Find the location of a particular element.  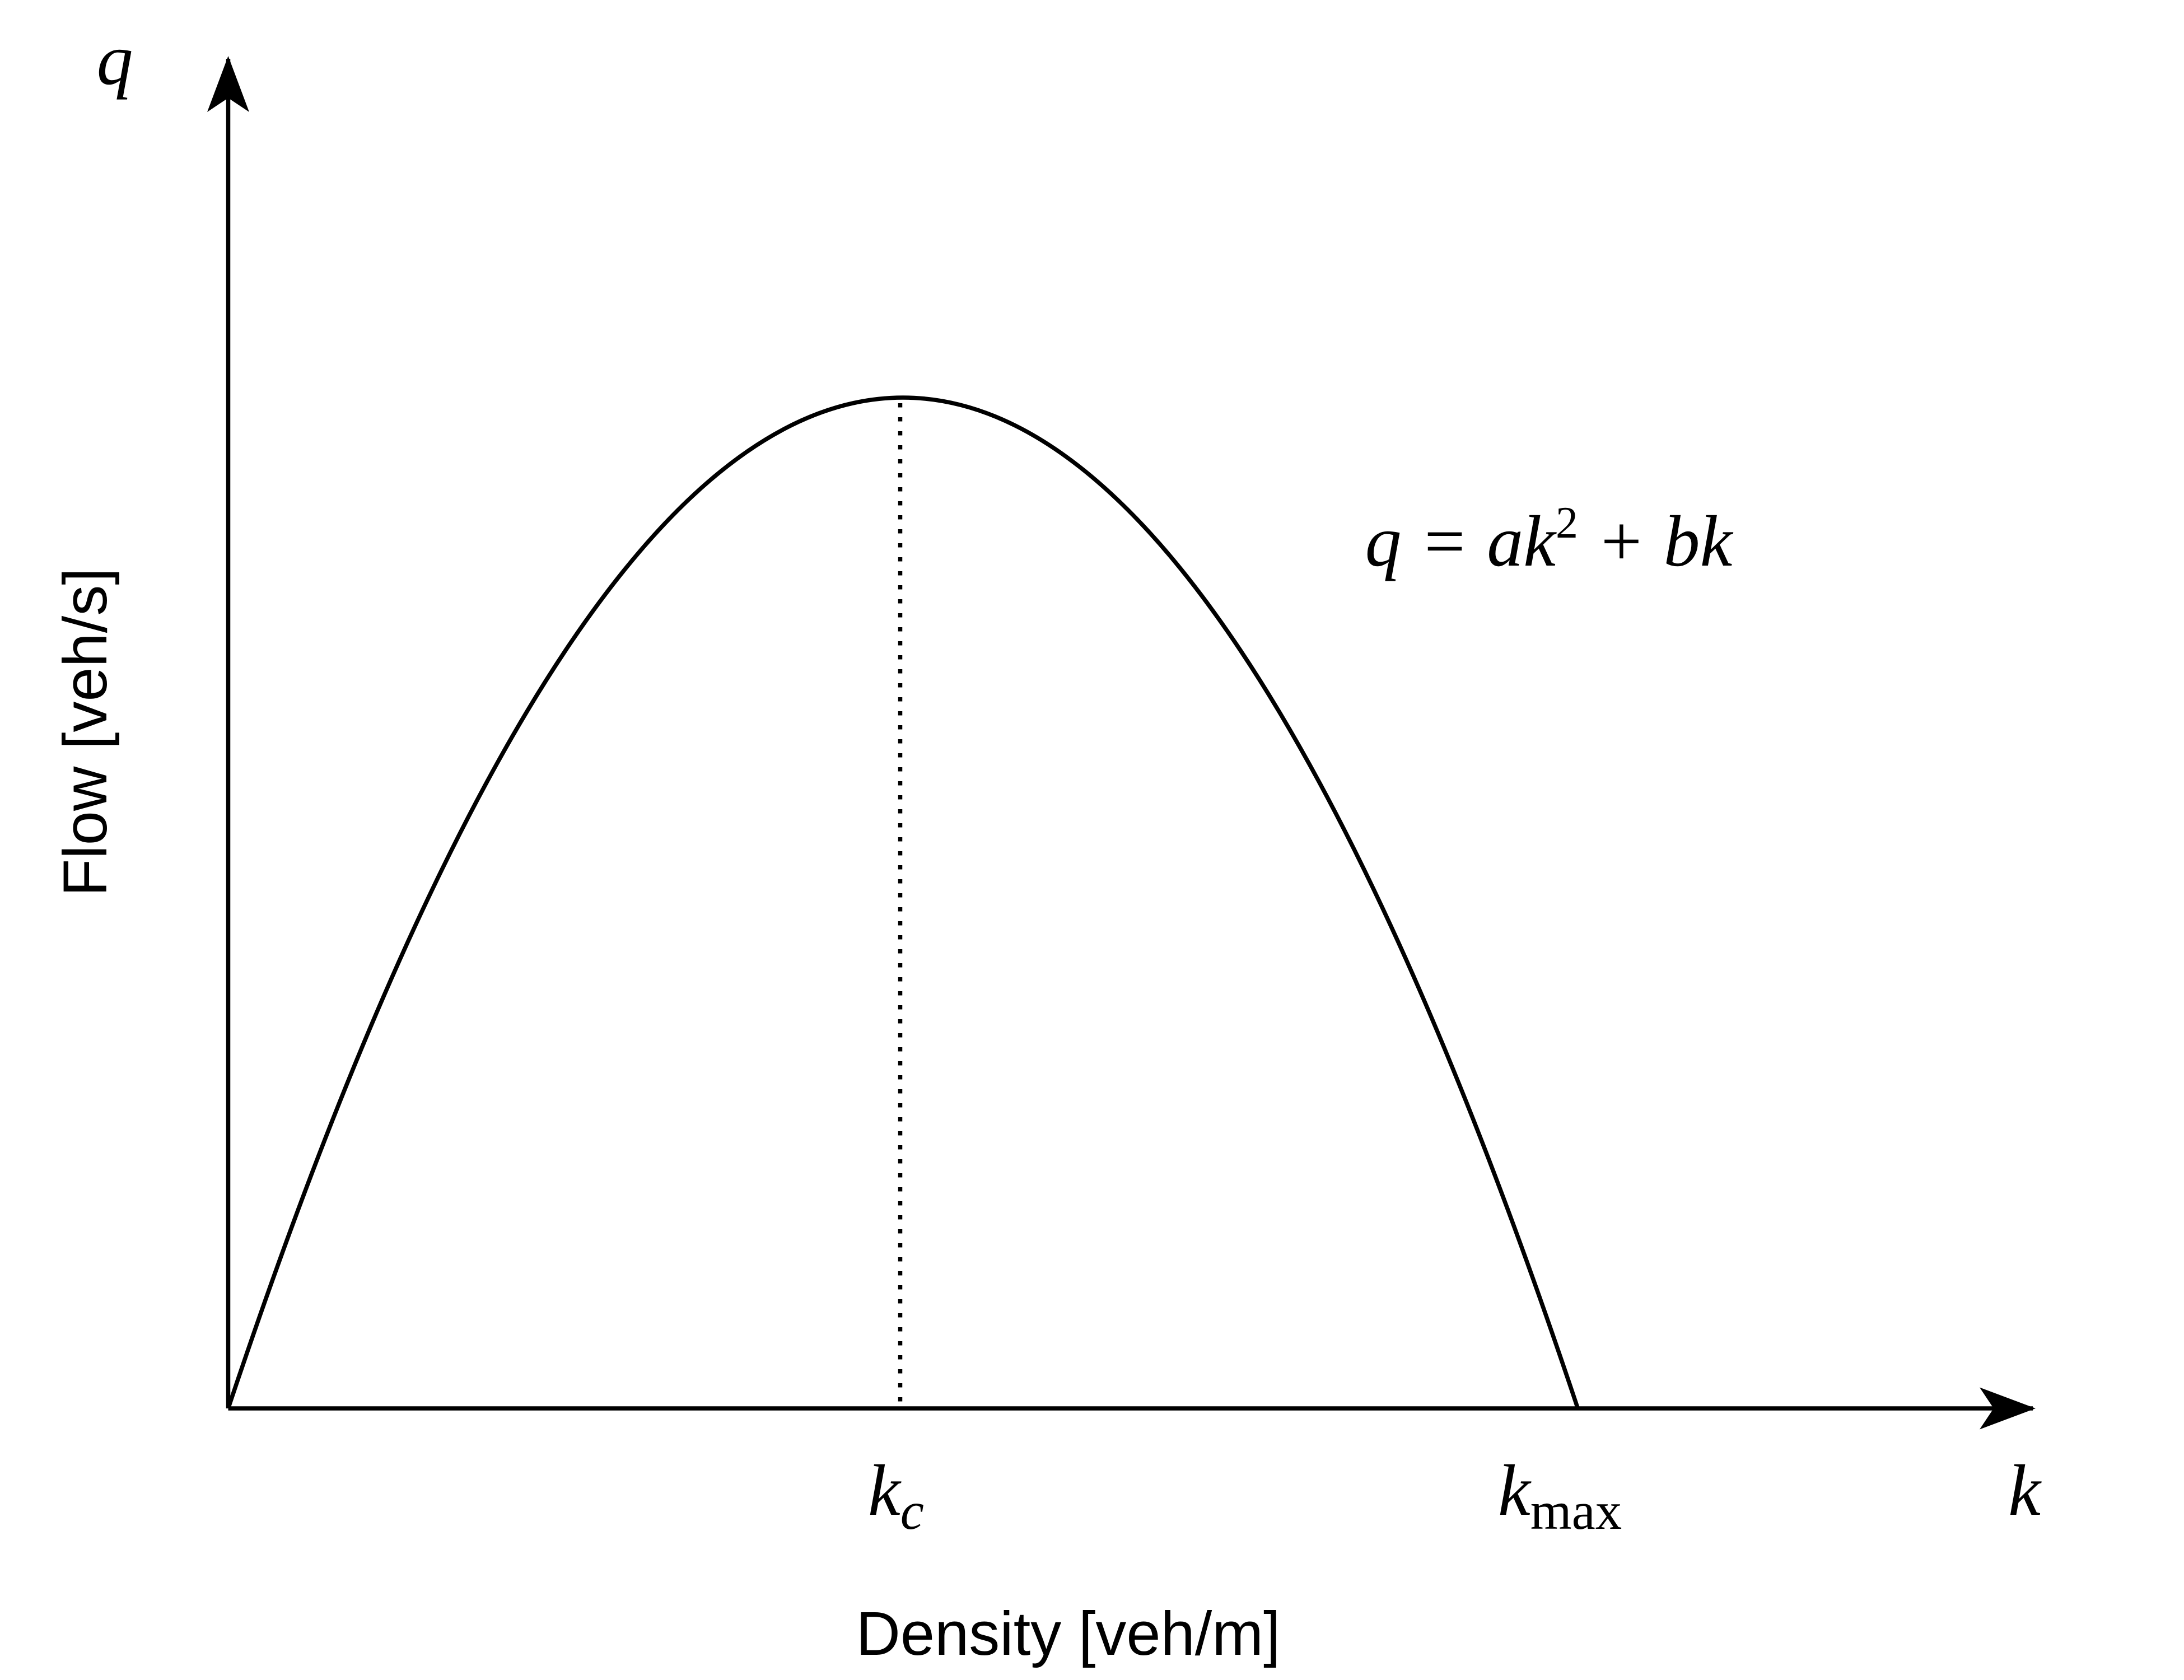

critical-sub: c is located at coordinates (912, 1511).